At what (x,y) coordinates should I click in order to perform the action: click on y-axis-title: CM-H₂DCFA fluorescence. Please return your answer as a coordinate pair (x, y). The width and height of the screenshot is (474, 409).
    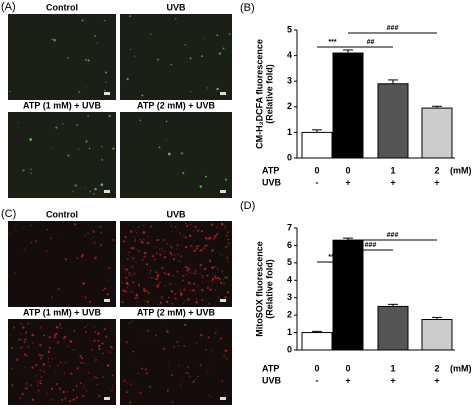
    Looking at the image, I should click on (259, 94).